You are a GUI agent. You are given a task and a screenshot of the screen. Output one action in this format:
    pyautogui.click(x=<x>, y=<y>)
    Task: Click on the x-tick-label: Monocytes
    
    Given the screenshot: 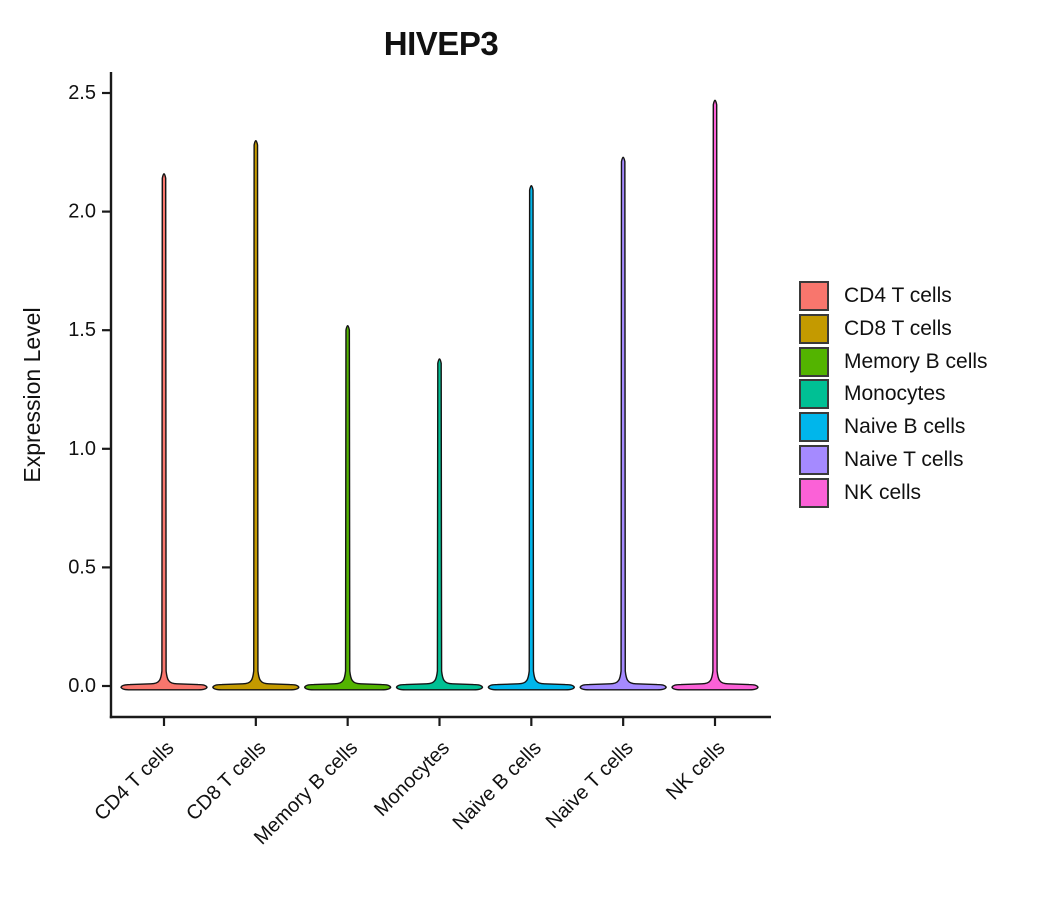 What is the action you would take?
    pyautogui.click(x=412, y=779)
    